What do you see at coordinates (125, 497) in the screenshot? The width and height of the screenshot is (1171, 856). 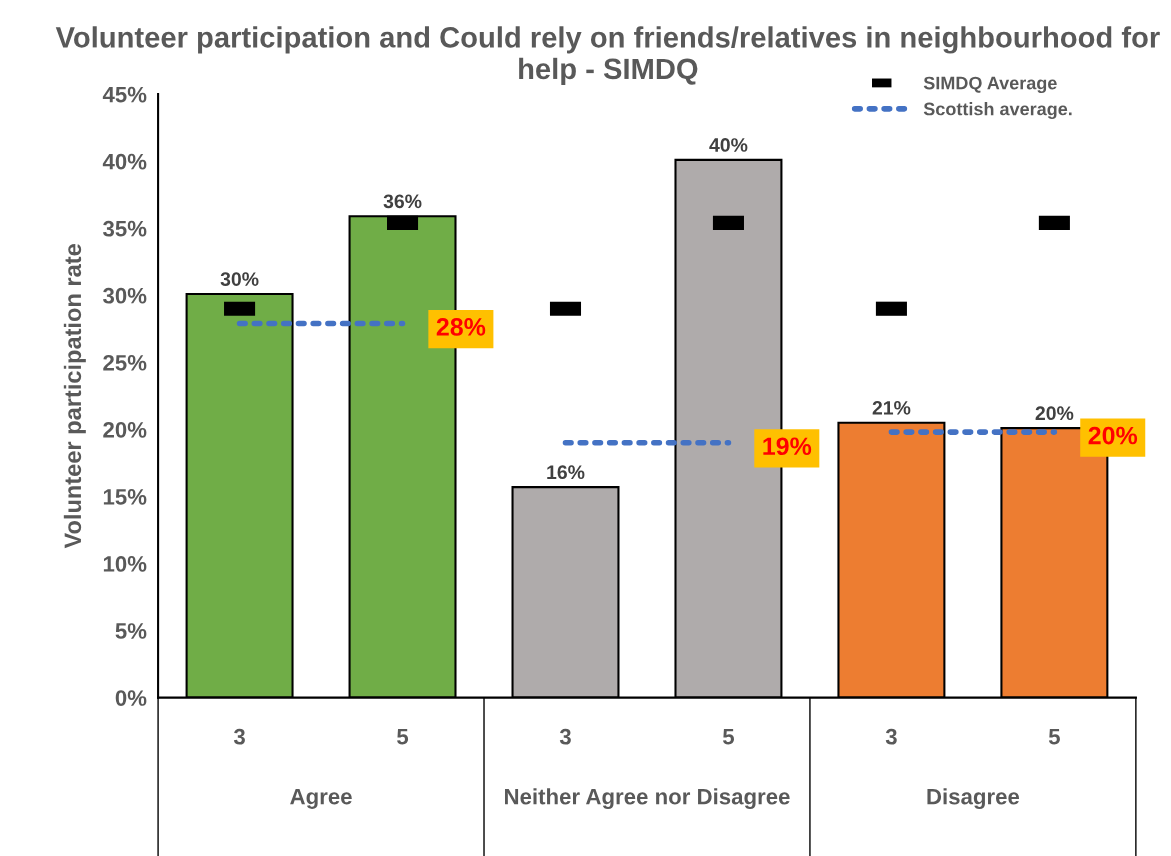 I see `y-tick-label: 15%` at bounding box center [125, 497].